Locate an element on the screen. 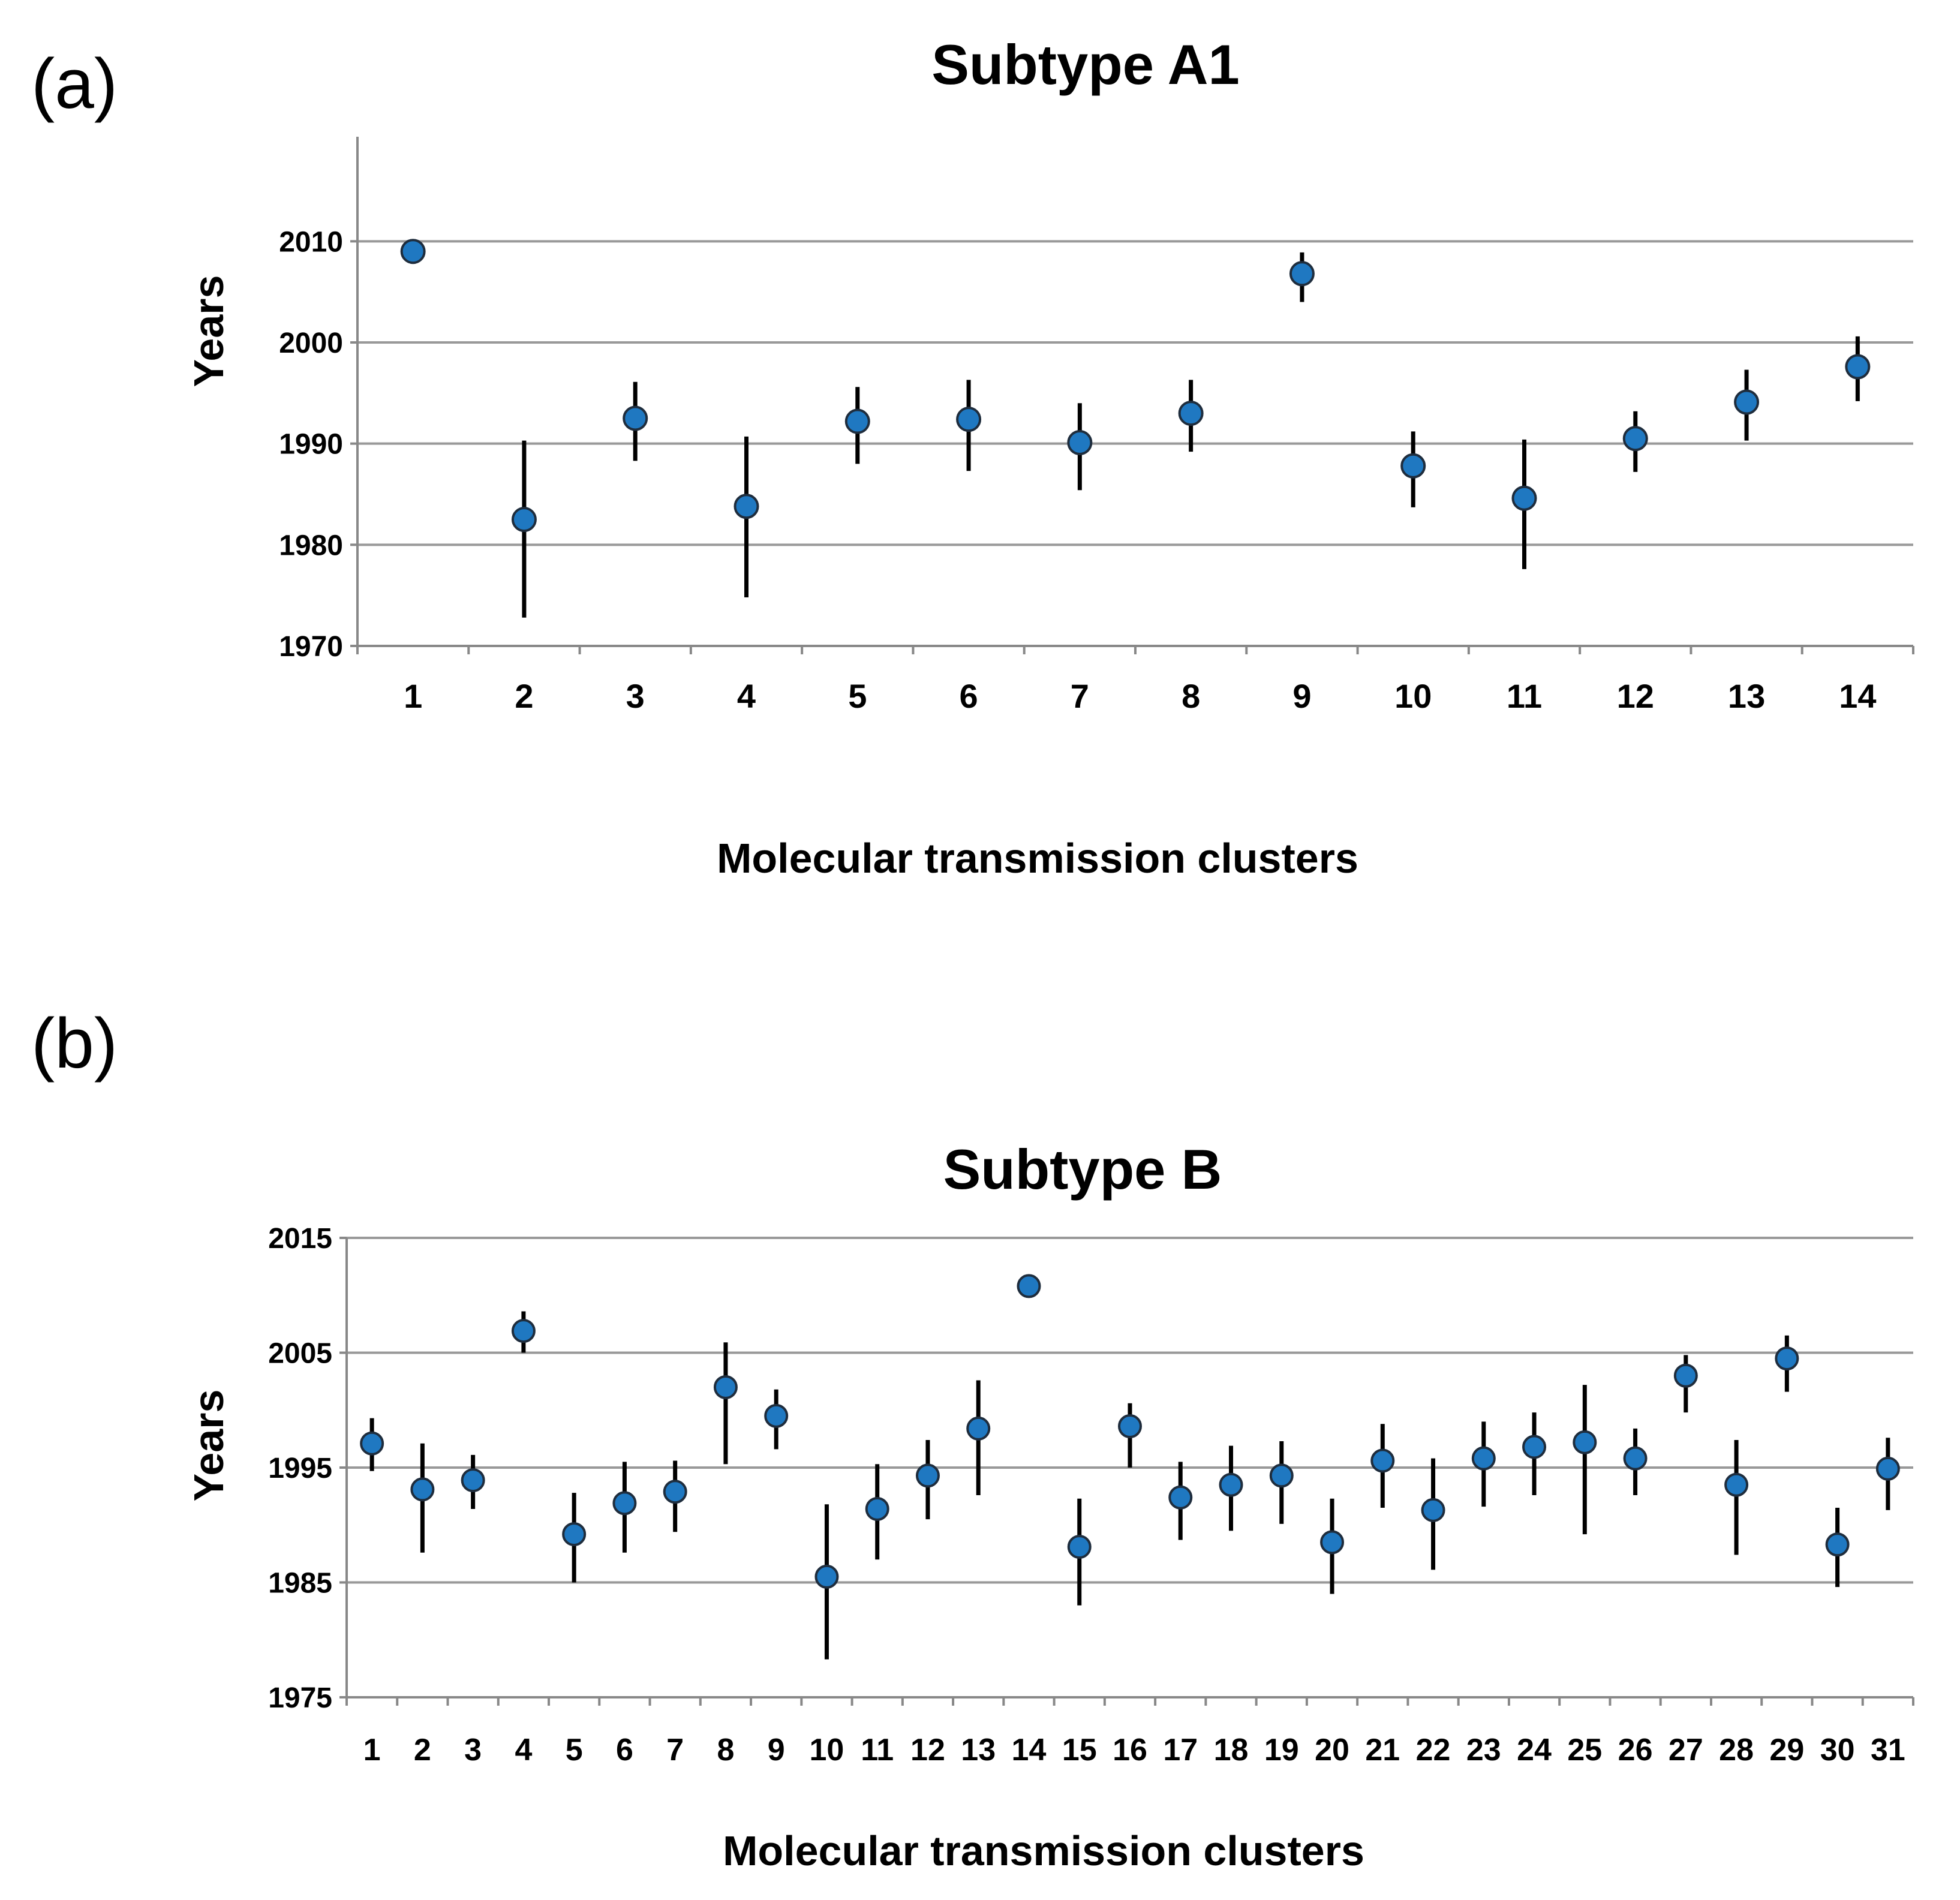 The width and height of the screenshot is (1960, 1900). panel-b-letter: (b) is located at coordinates (74, 1043).